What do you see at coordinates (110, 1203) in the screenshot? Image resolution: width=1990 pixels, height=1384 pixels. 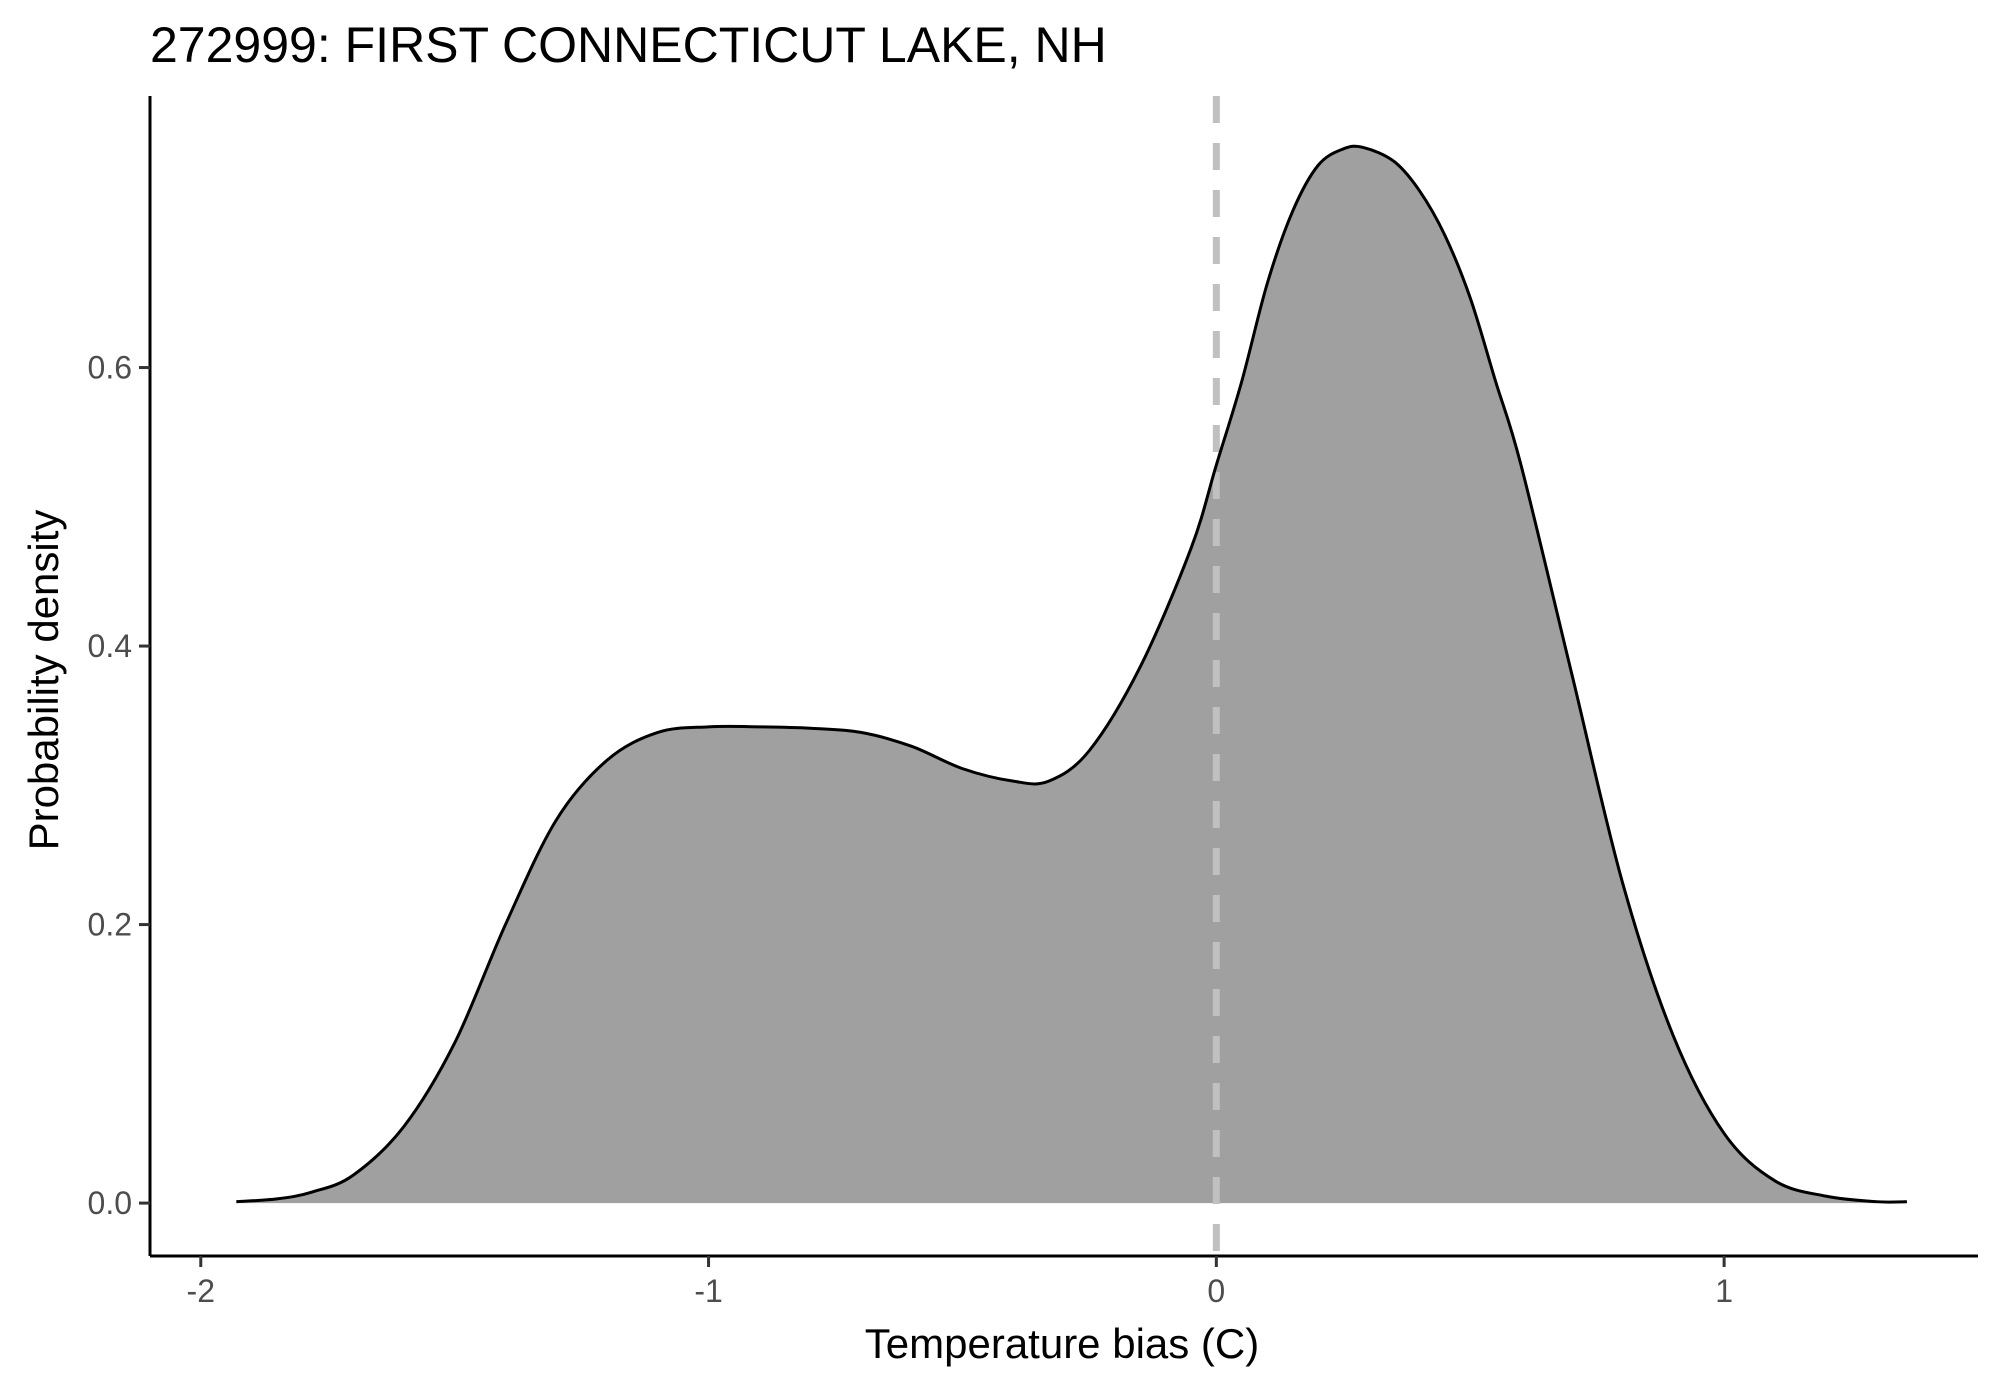 I see `y-tick-label: 0.0` at bounding box center [110, 1203].